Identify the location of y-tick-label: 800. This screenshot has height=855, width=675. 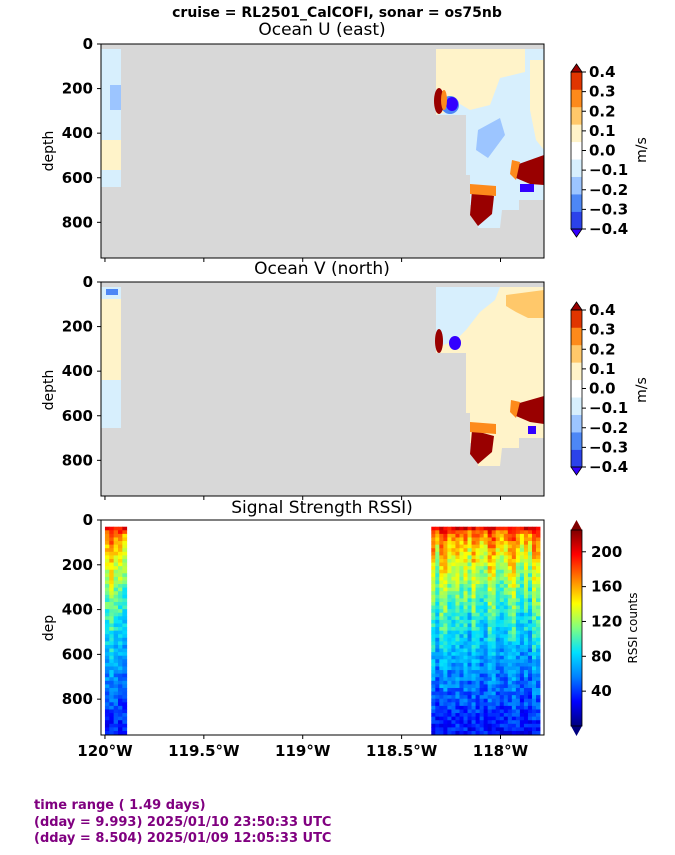
(77, 699).